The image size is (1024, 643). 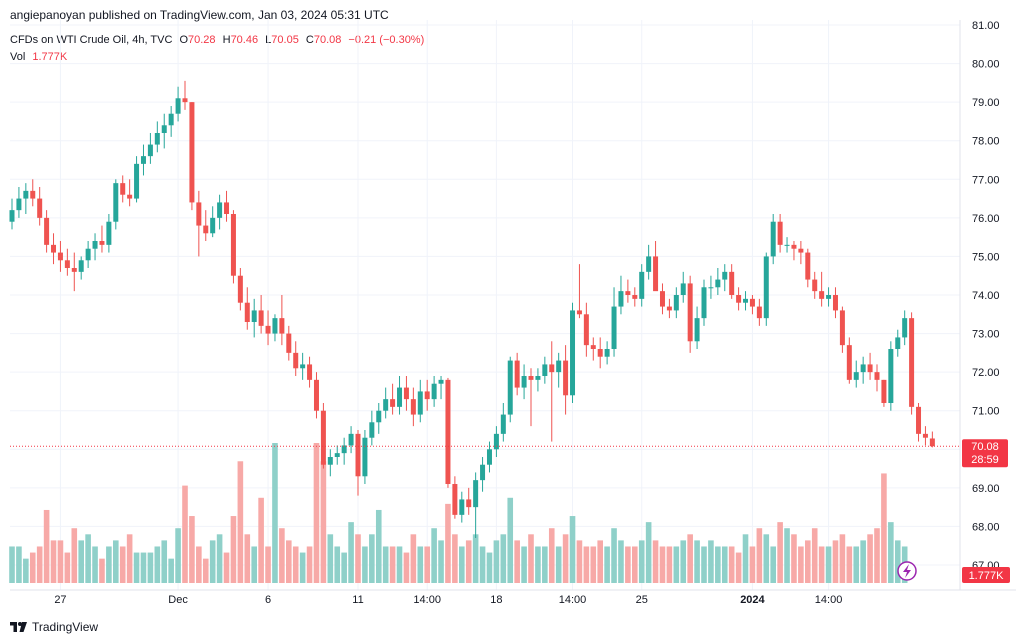 What do you see at coordinates (448, 600) in the screenshot?
I see `time-axis: 27 Dec 6 11 14:00 18 14:00 25 2024 14:00` at bounding box center [448, 600].